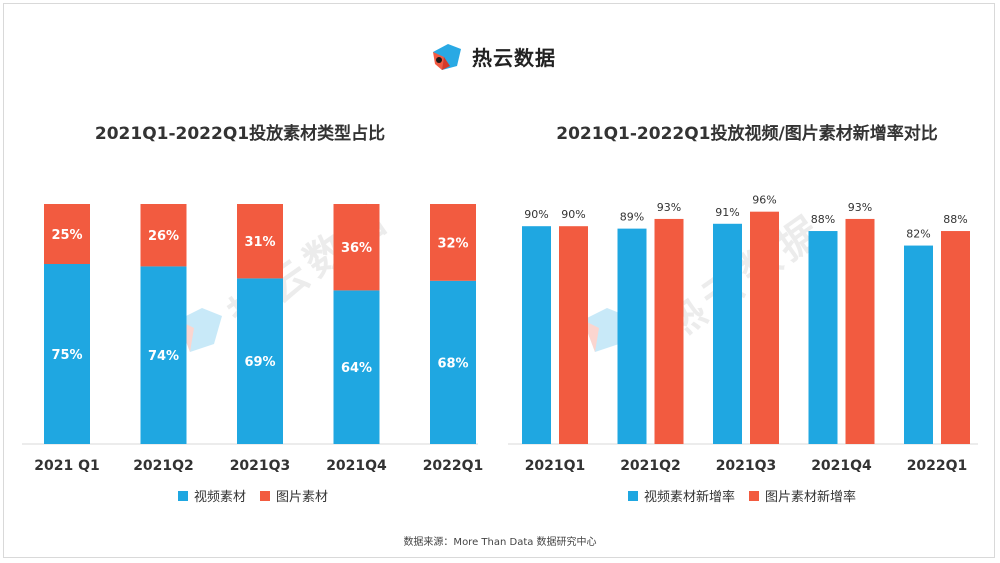  I want to click on data-source-note: 数据来源：More Than Data 数据研究中心, so click(500, 542).